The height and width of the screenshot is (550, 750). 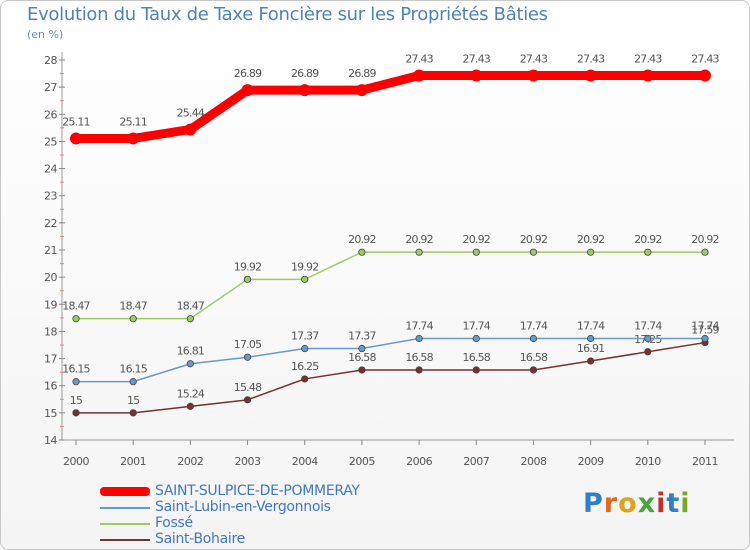 I want to click on legend-label-saint-bohaire: Saint-Bohaire, so click(x=200, y=539).